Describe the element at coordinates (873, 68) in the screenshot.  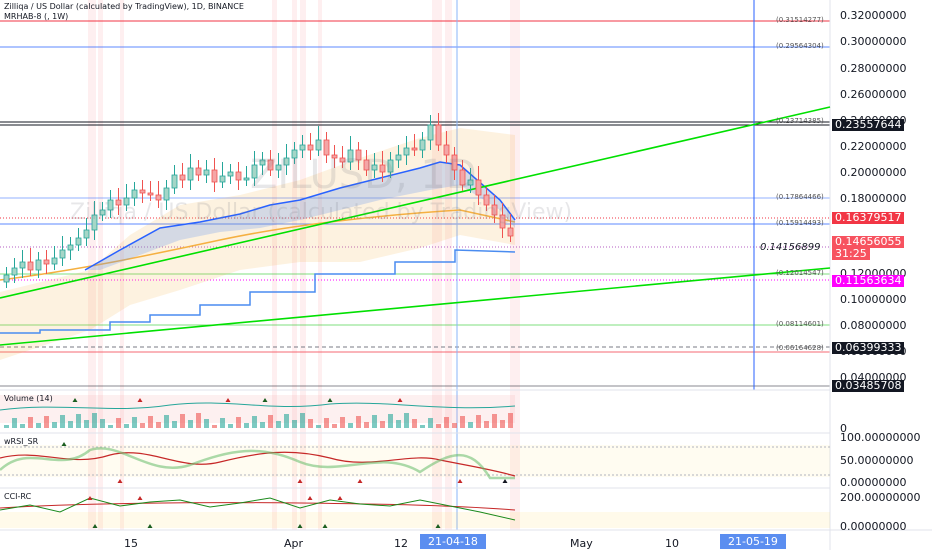
I see `price-tick: 0.28000000` at that location.